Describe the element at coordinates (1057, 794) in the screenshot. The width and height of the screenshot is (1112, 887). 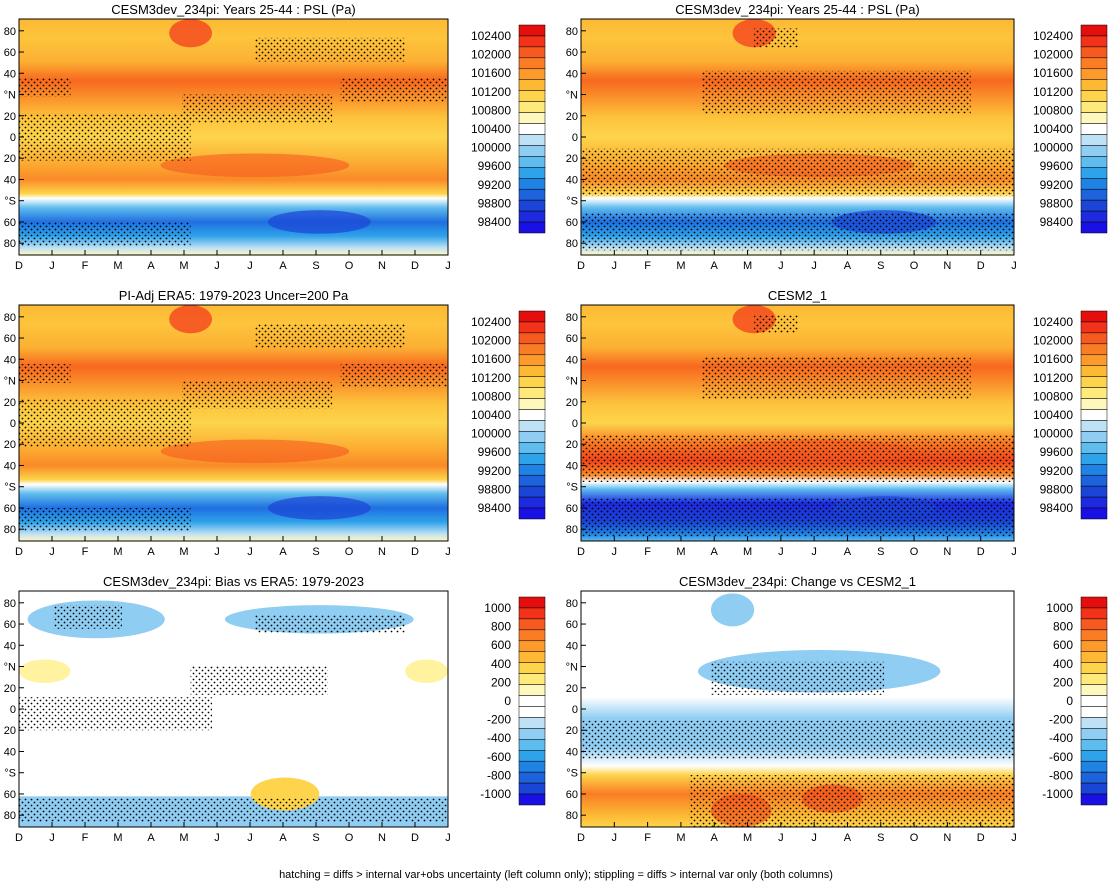
I see `colorbar-label: -1000` at that location.